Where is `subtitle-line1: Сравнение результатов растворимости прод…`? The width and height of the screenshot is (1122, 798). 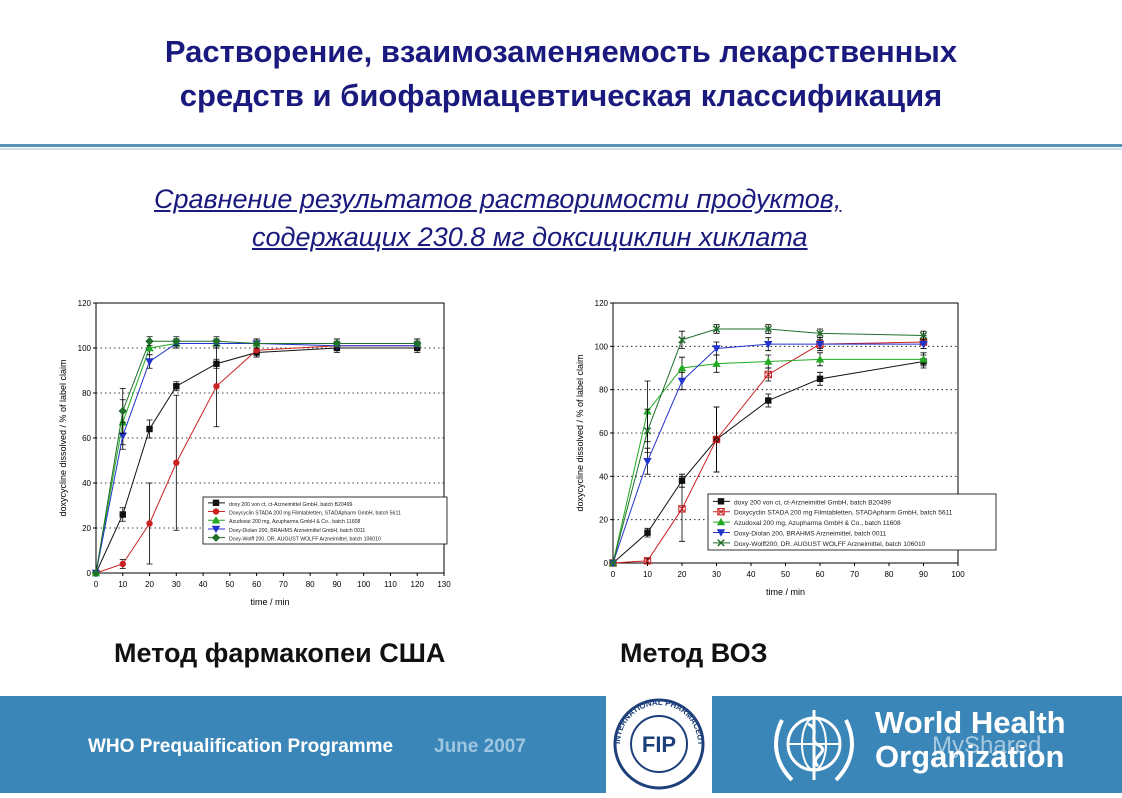 subtitle-line1: Сравнение результатов растворимости прод… is located at coordinates (498, 199).